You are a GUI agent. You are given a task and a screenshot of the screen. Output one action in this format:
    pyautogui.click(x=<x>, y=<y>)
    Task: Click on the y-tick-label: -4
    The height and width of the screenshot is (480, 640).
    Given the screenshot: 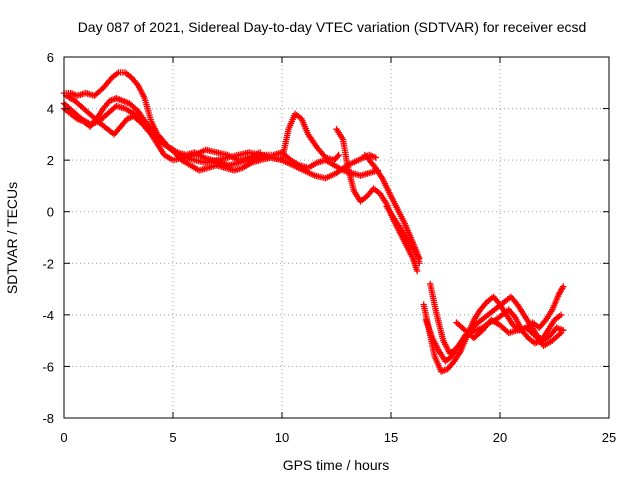 What is the action you would take?
    pyautogui.click(x=48, y=315)
    